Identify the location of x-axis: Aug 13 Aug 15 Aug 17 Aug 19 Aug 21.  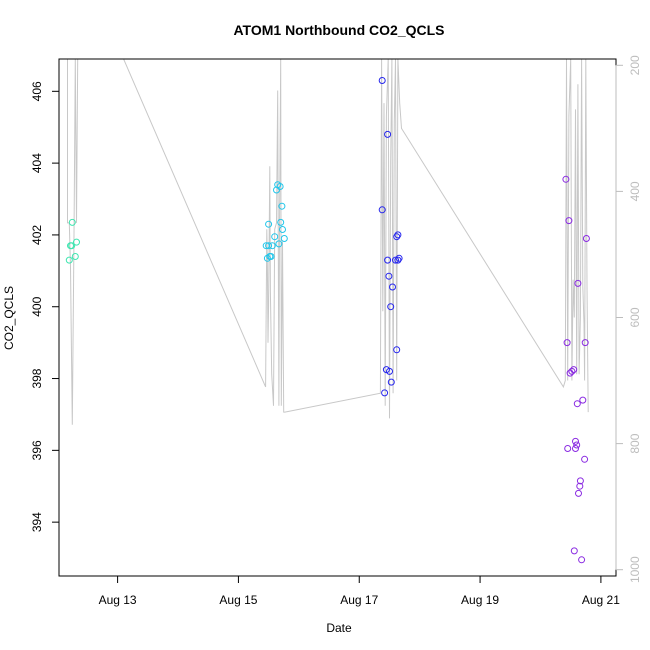
(359, 591).